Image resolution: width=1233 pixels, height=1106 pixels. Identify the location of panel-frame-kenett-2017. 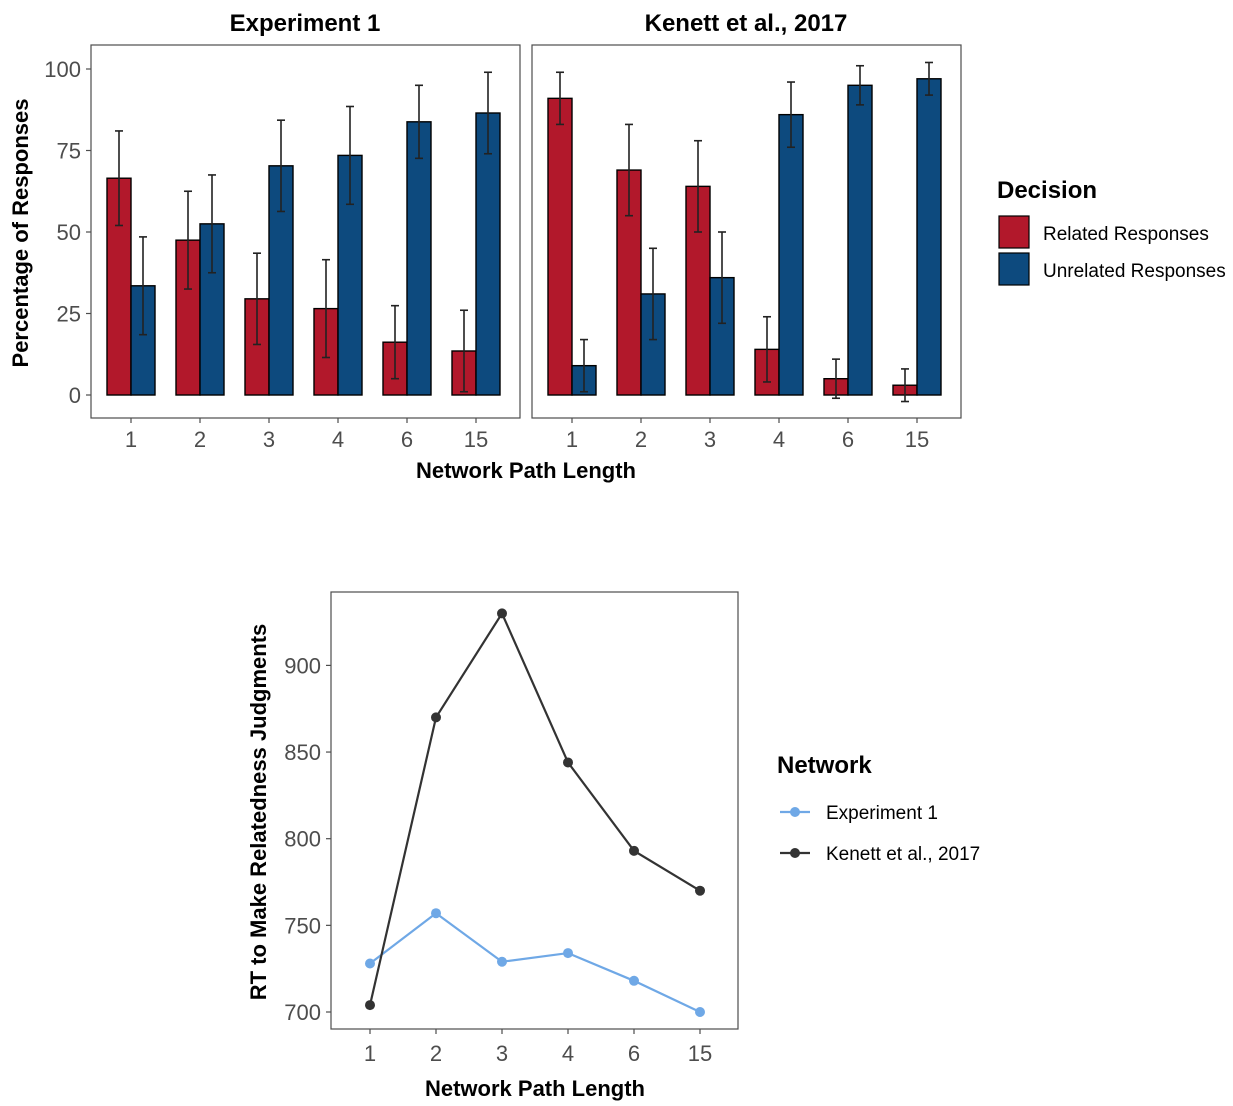
(746, 231).